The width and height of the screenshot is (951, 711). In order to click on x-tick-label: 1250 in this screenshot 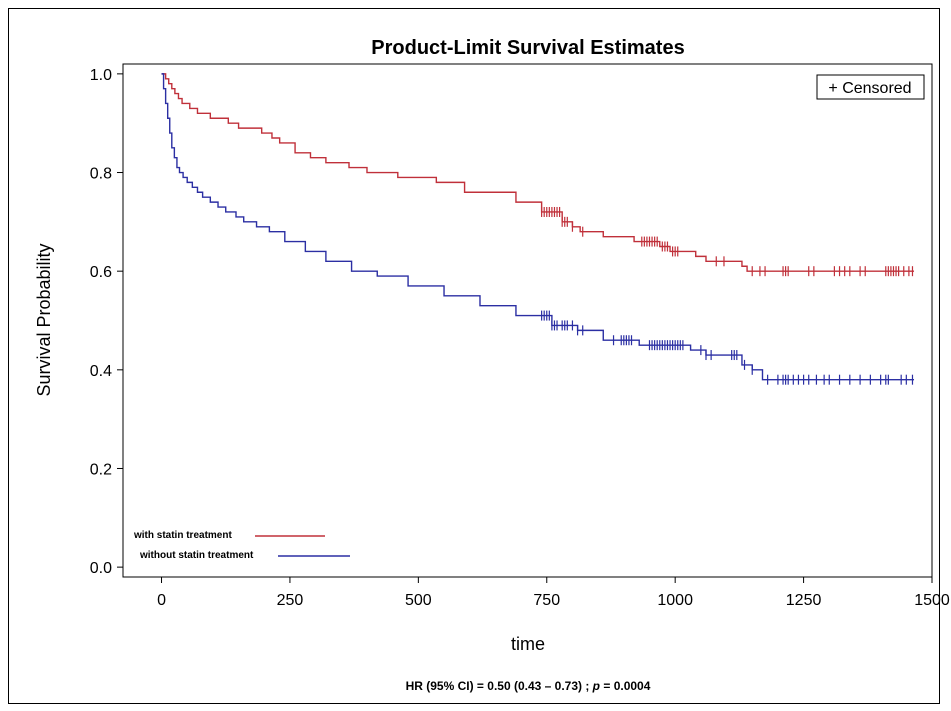, I will do `click(804, 600)`.